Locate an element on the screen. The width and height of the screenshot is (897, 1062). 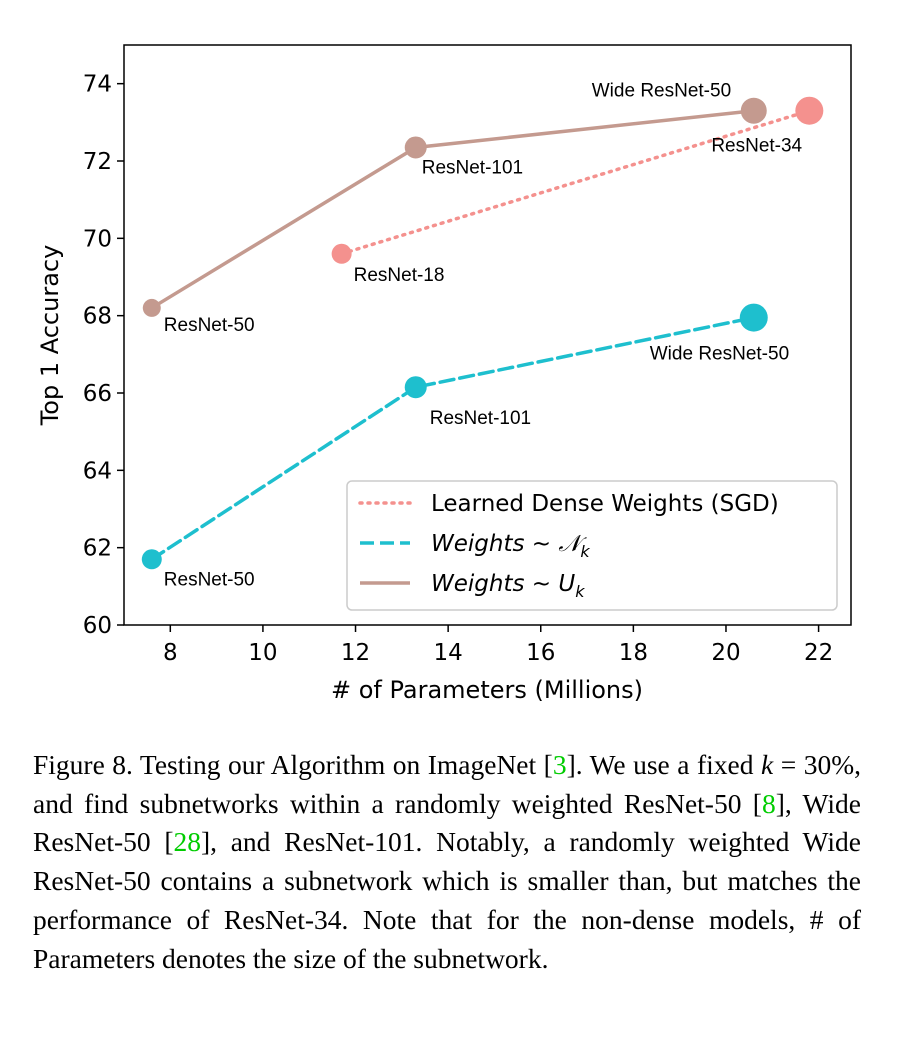
y-tick-label-72: 72 is located at coordinates (97, 162).